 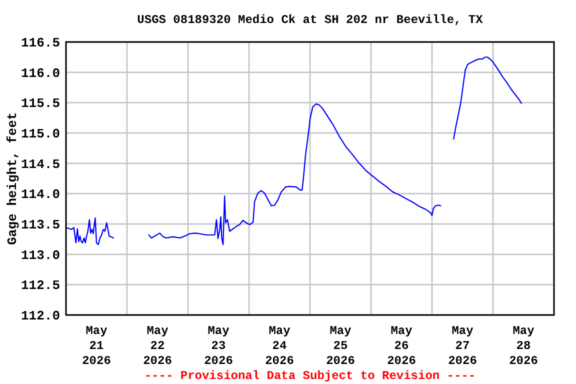 I want to click on x-tick-label: May 27 2026, so click(x=462, y=346).